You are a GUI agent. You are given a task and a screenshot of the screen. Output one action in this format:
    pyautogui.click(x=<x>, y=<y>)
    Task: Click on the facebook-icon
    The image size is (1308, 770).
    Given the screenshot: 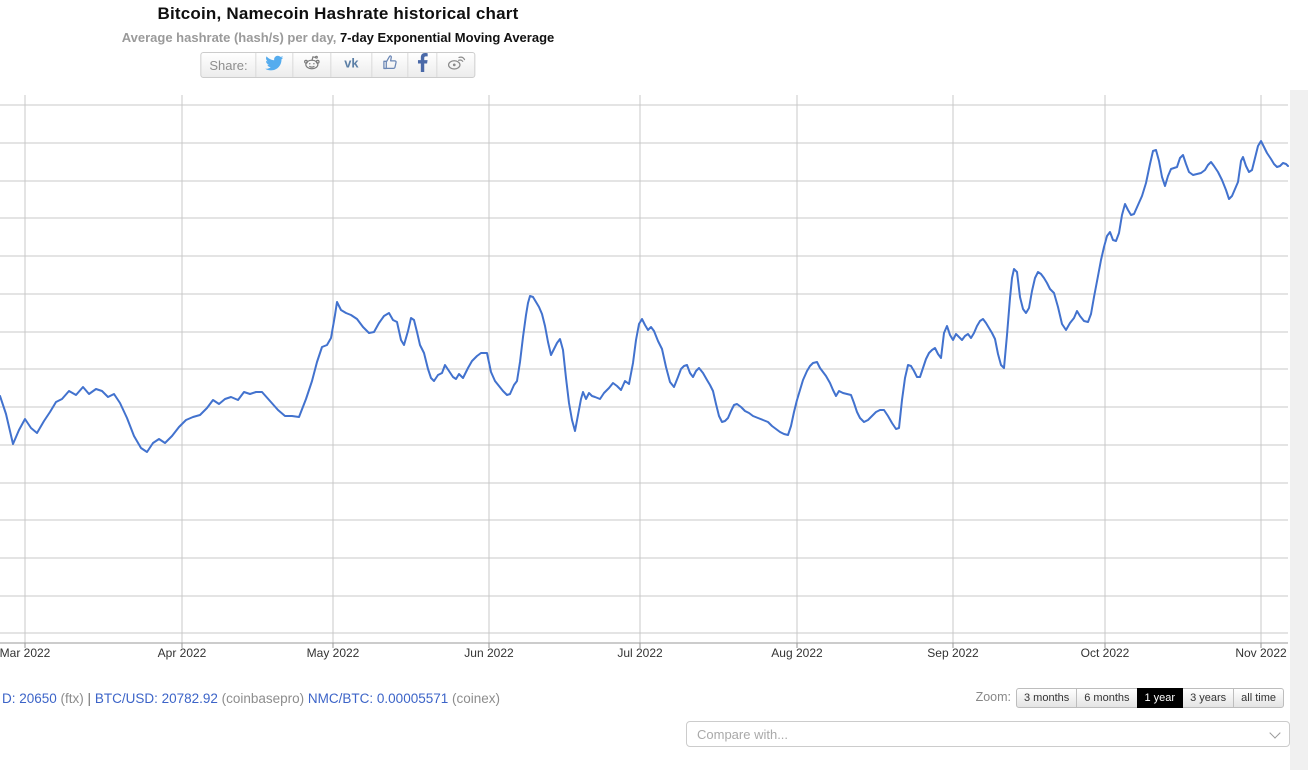 What is the action you would take?
    pyautogui.click(x=423, y=65)
    